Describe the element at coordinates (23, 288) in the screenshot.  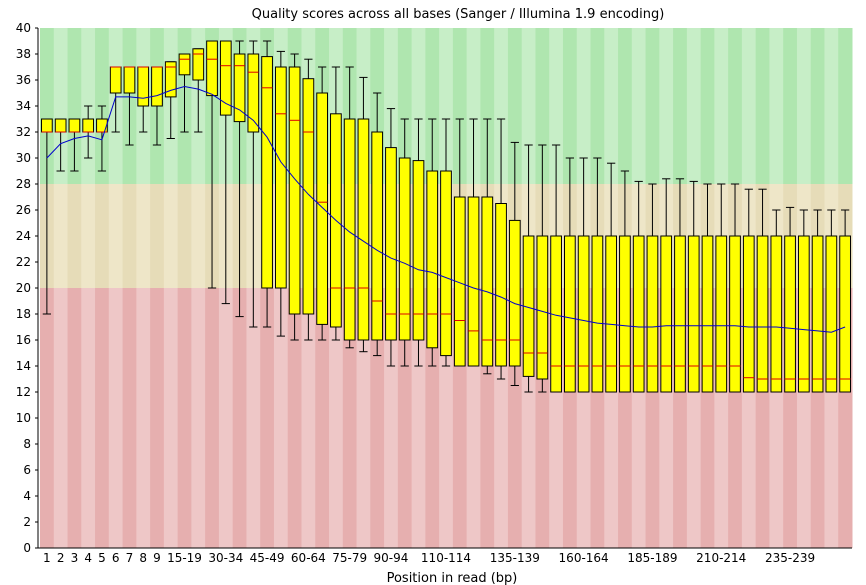
I see `y-tick-label: 20` at that location.